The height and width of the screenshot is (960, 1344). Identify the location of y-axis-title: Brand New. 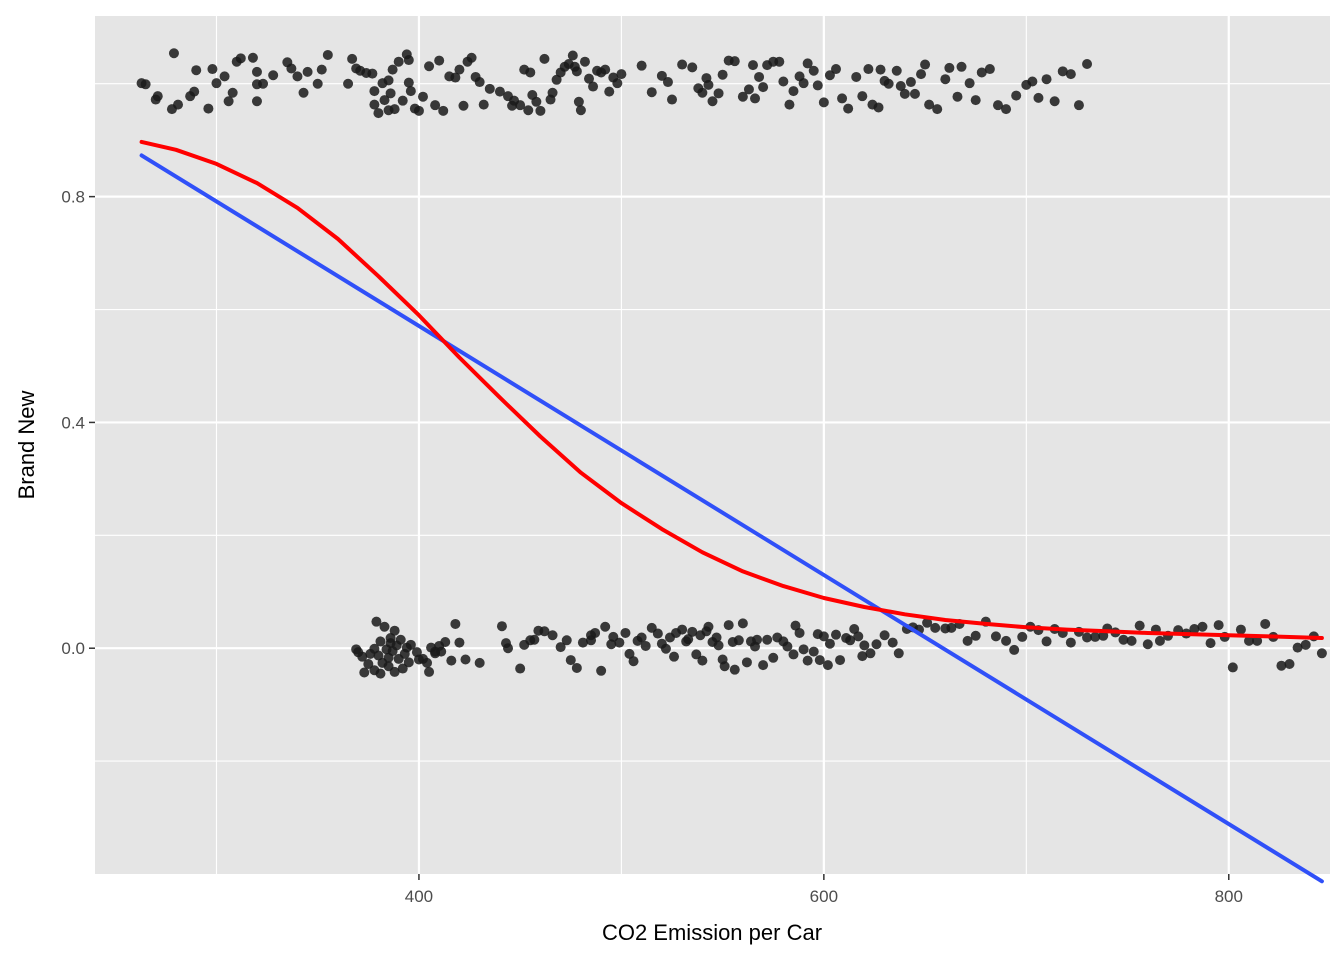
(26, 444).